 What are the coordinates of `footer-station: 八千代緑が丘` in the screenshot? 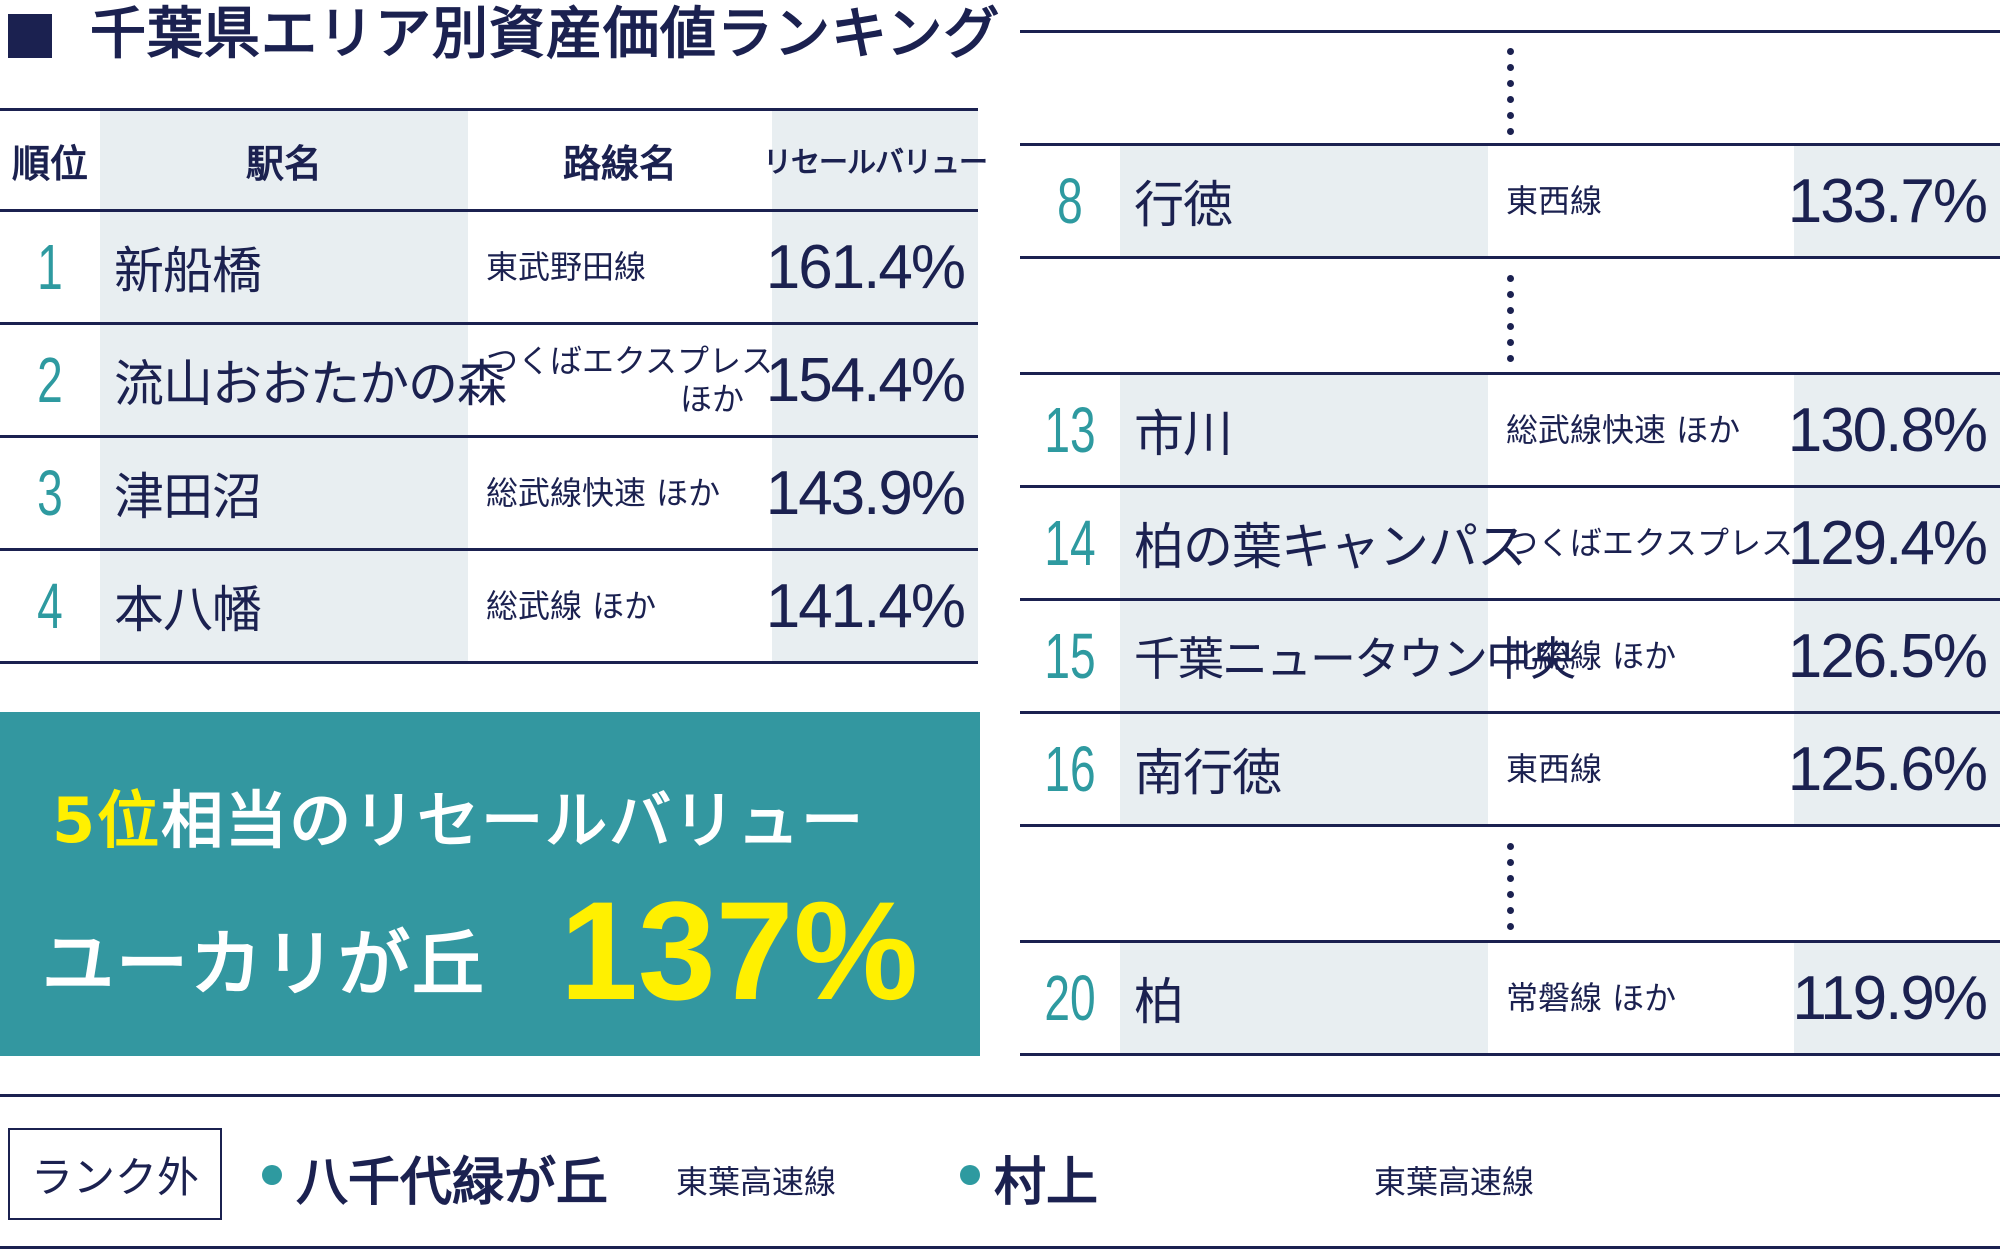 It's located at (452, 1183).